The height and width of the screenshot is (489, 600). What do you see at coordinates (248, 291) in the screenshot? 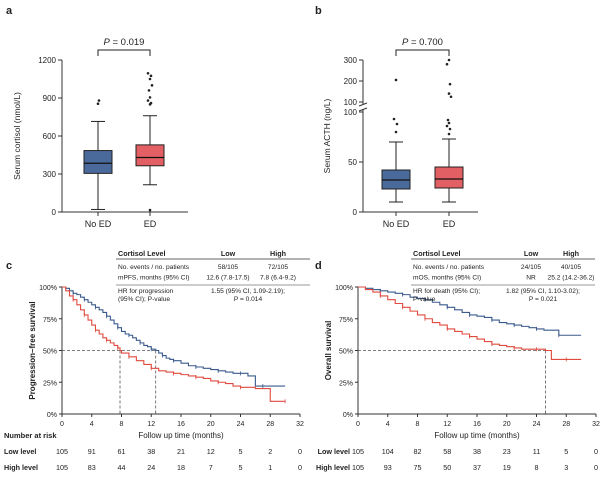
I see `panel-c-stats-hr-value: 1.55 (95% CI, 1.09-2.19);` at bounding box center [248, 291].